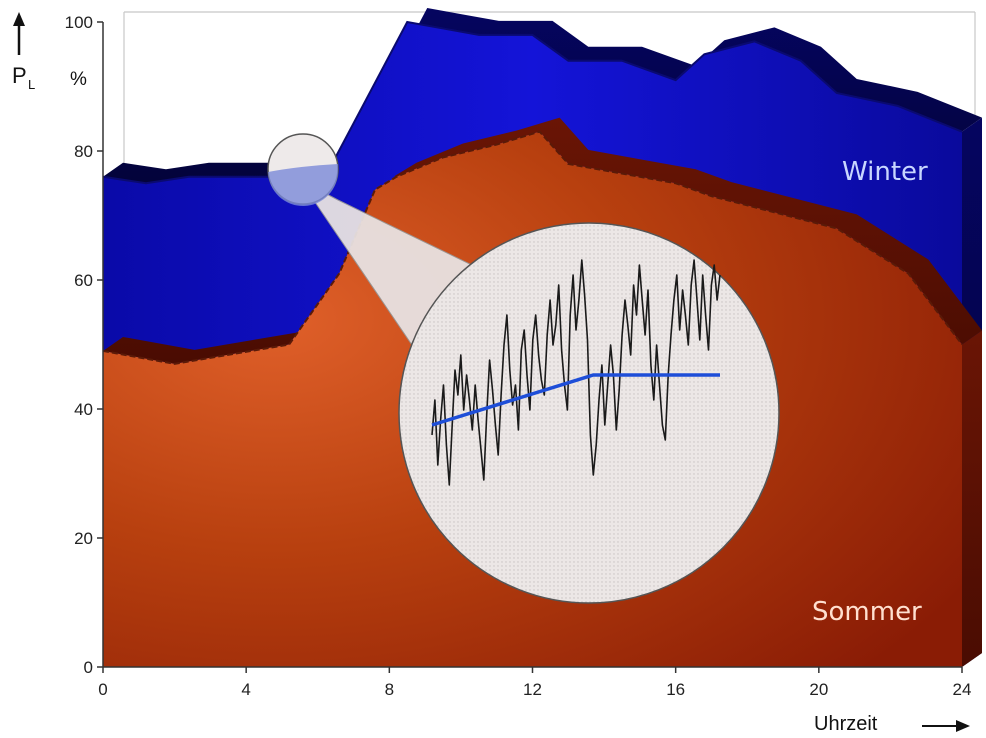  Describe the element at coordinates (972, 498) in the screenshot. I see `sommer-side-face` at that location.